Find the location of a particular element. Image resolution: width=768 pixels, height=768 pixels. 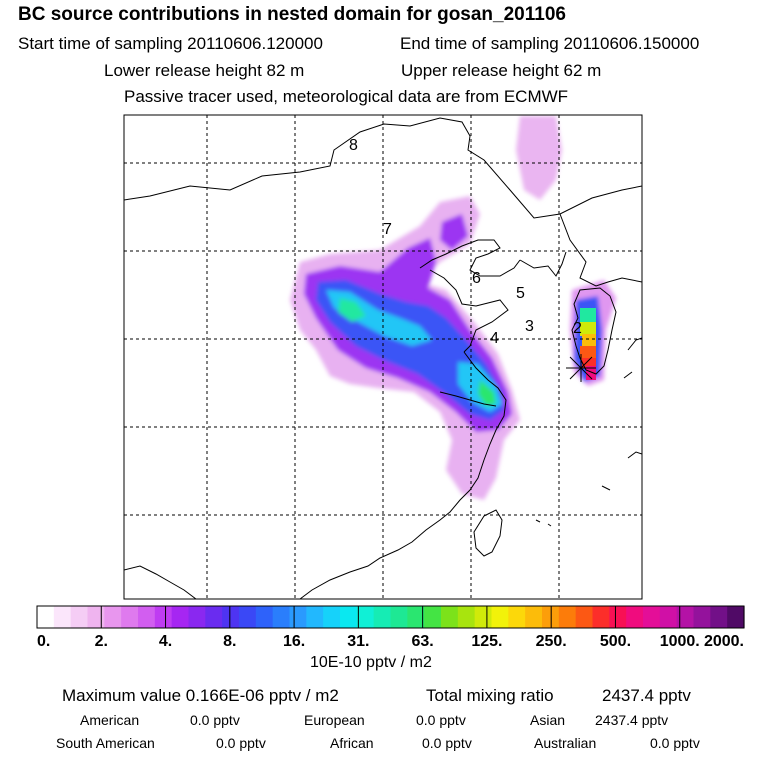

max-value-text: Maximum value 0.166E-06 pptv / m2 is located at coordinates (200, 695).